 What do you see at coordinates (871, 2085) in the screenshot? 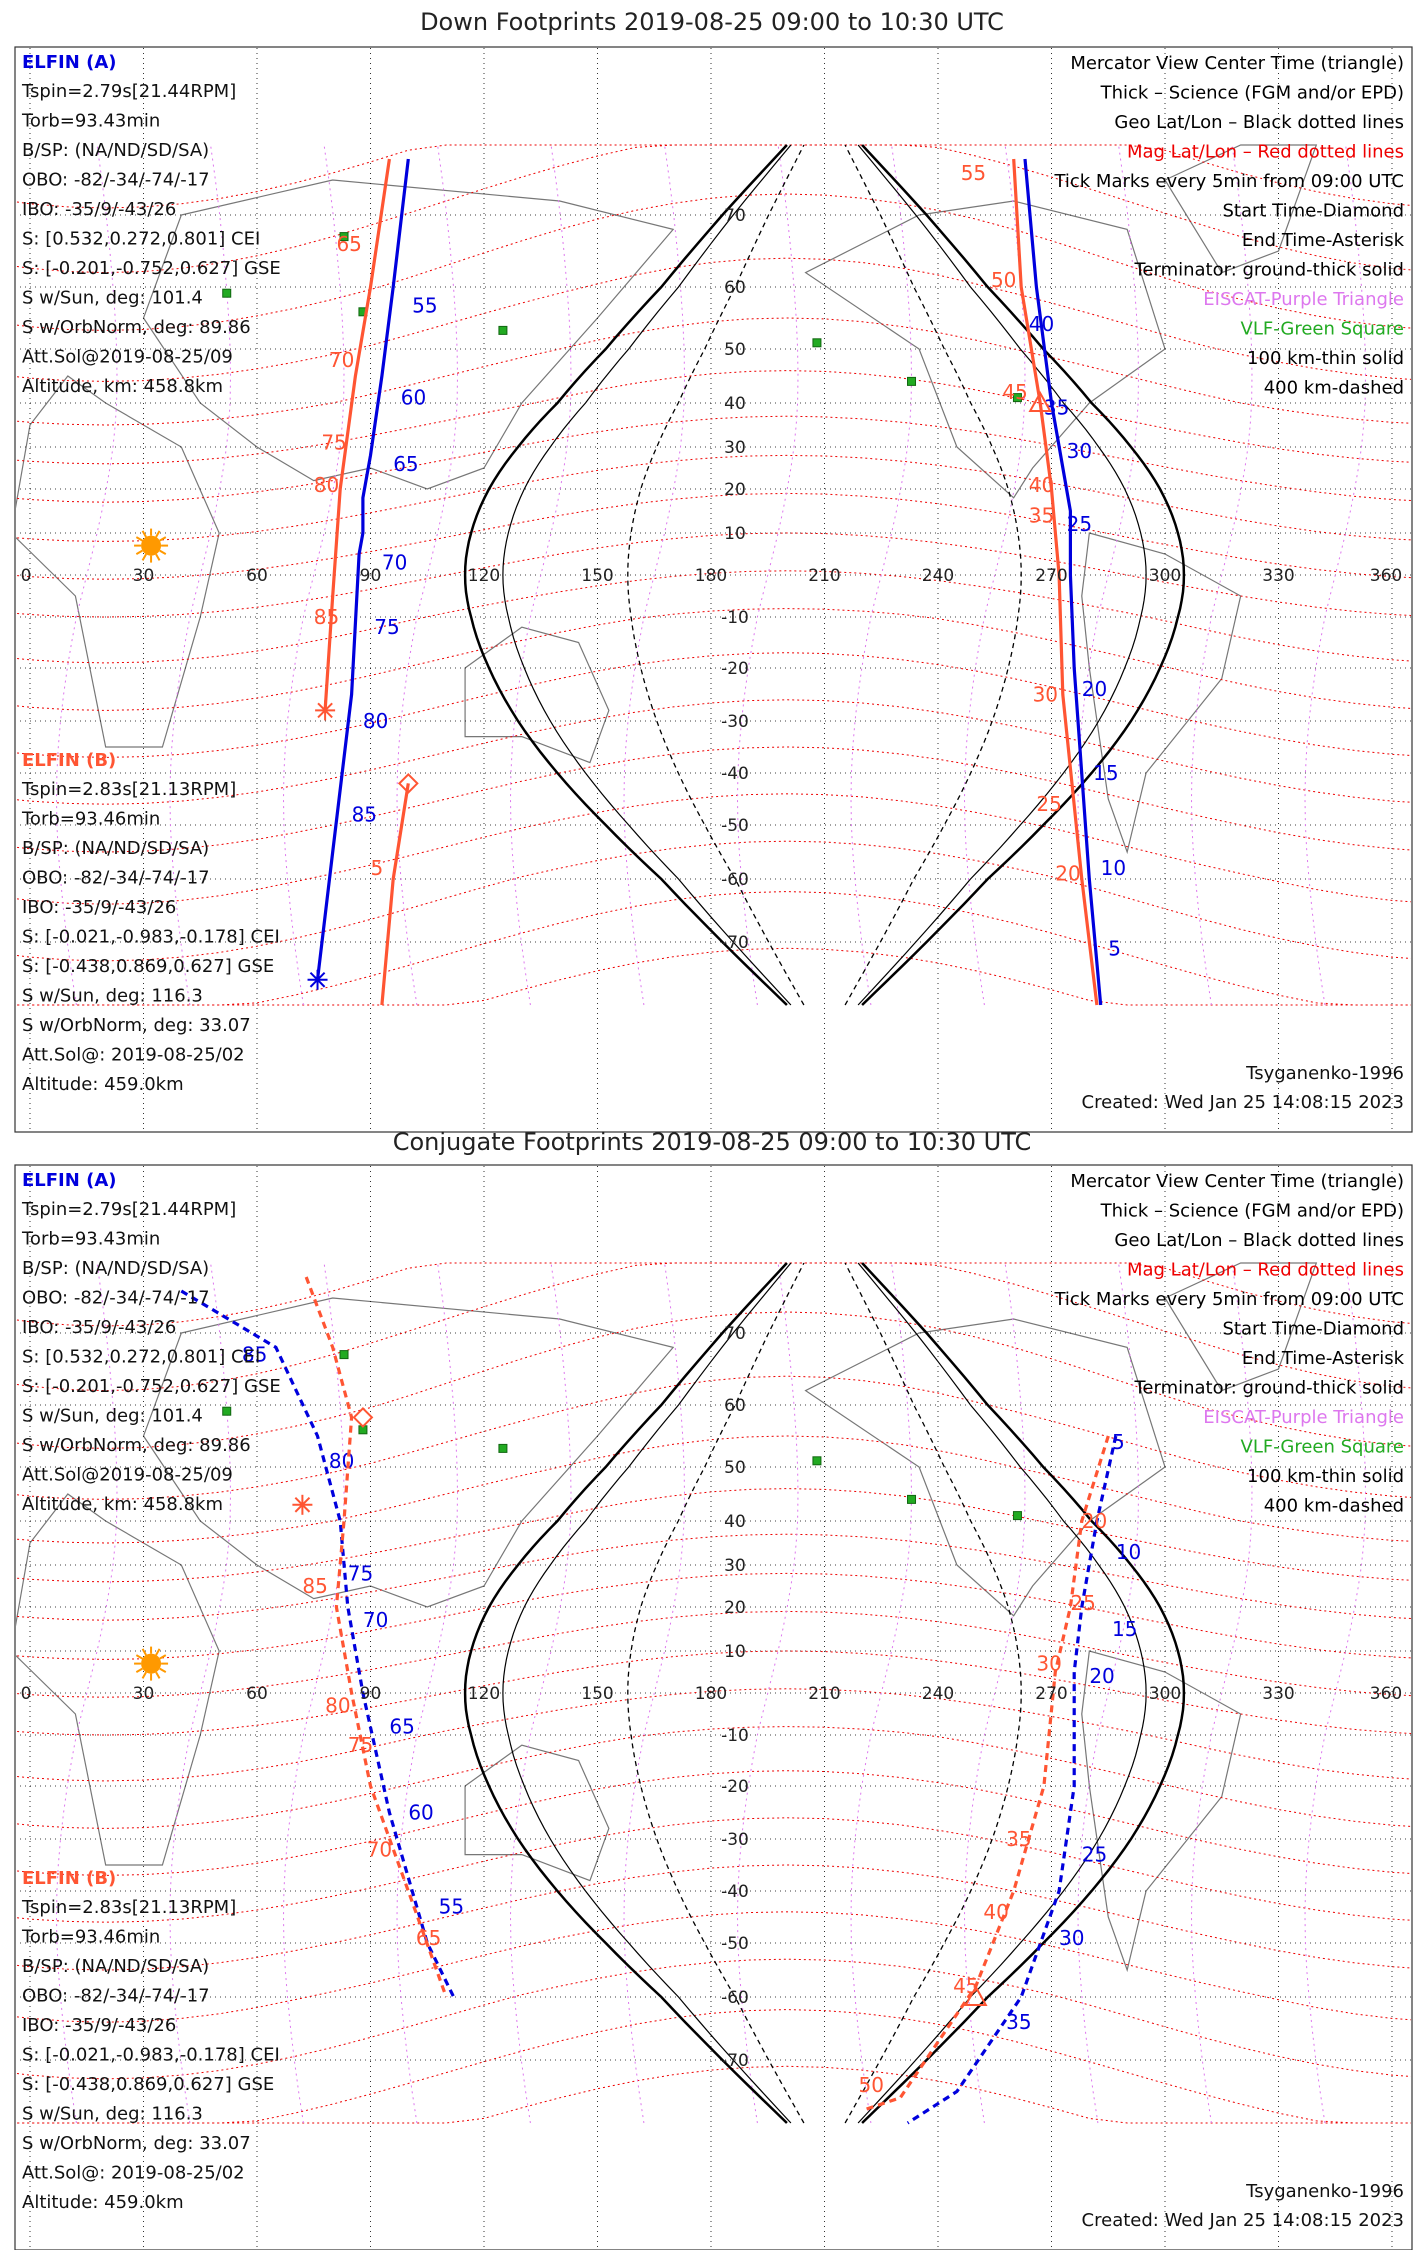
I see `tick-time-label: 50` at bounding box center [871, 2085].